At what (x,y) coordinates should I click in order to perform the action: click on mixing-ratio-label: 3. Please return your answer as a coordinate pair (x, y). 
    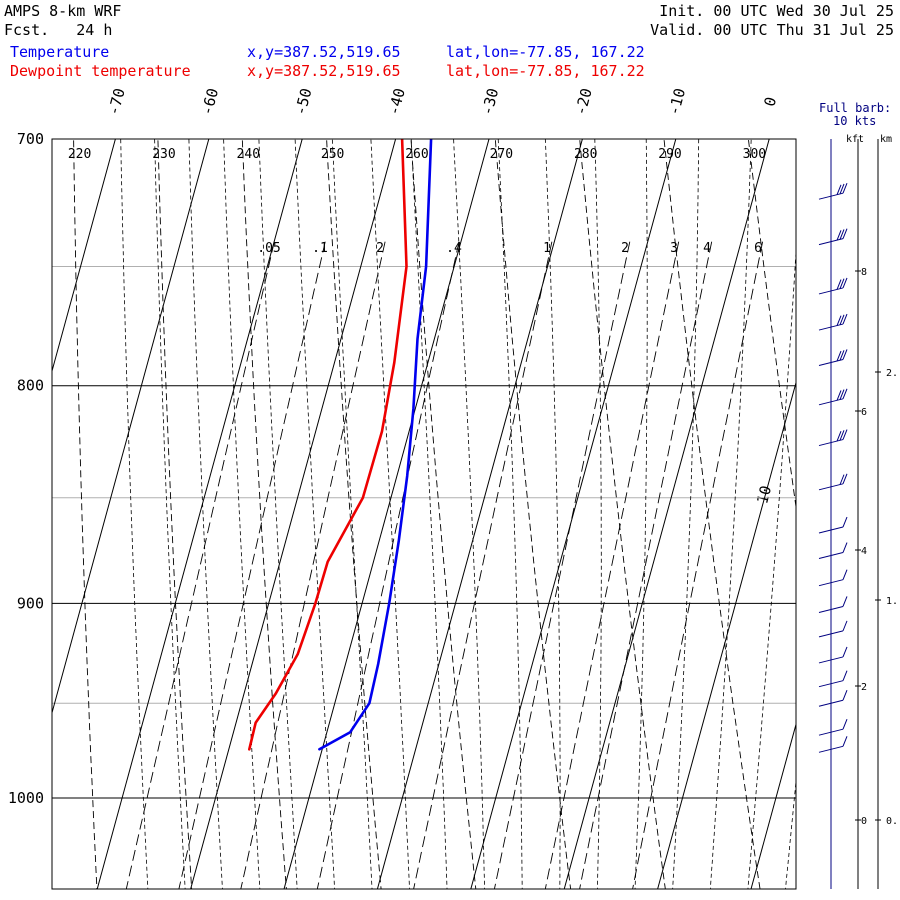
    Looking at the image, I should click on (674, 248).